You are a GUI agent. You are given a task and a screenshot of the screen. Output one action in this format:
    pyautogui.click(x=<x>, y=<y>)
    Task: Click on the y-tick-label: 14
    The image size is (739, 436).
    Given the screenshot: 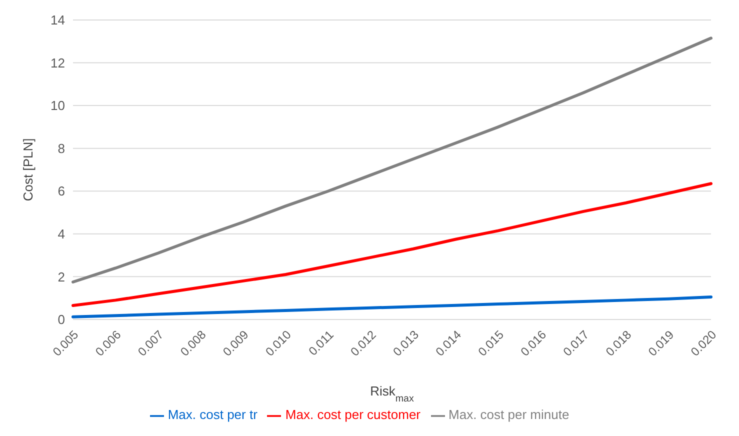 What is the action you would take?
    pyautogui.click(x=57, y=20)
    